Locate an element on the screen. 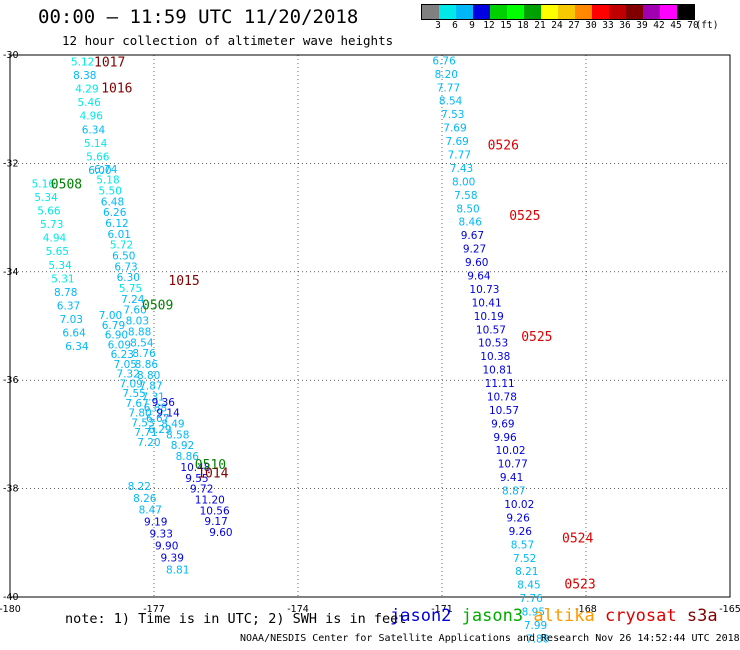  wave-height-point: 7.09 is located at coordinates (130, 384).